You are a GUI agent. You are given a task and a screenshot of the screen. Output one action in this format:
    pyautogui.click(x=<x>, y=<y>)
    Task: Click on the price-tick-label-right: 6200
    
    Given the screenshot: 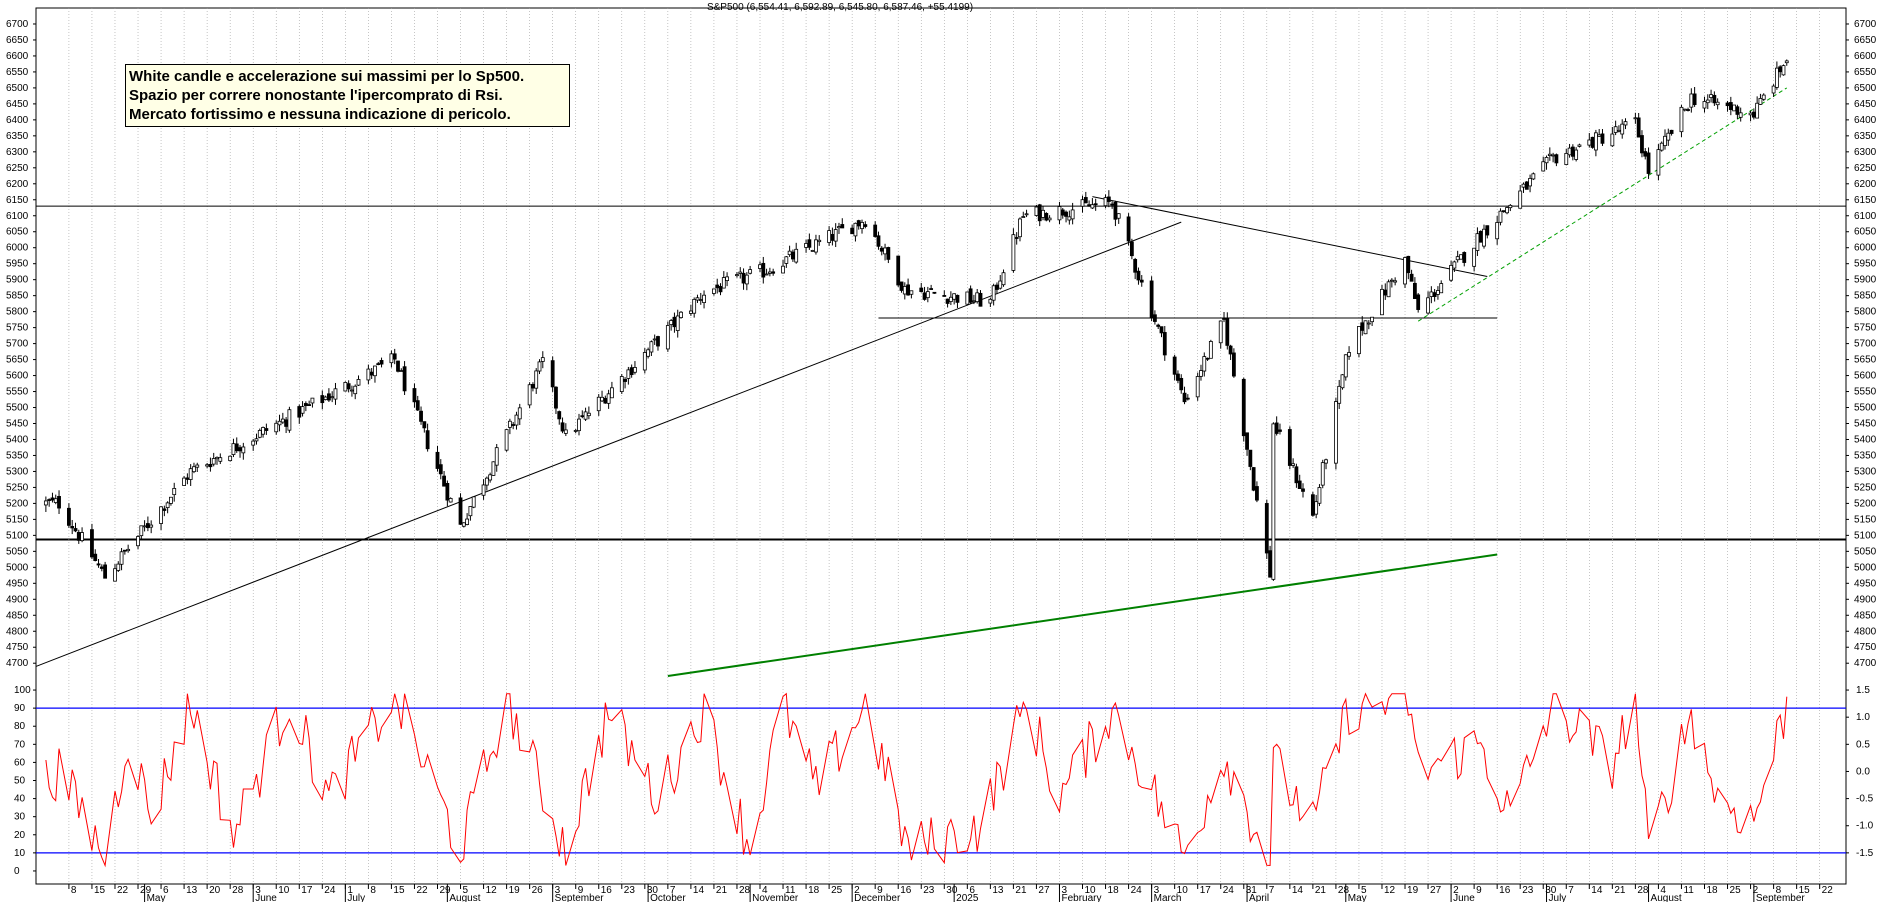 What is the action you would take?
    pyautogui.click(x=1865, y=184)
    